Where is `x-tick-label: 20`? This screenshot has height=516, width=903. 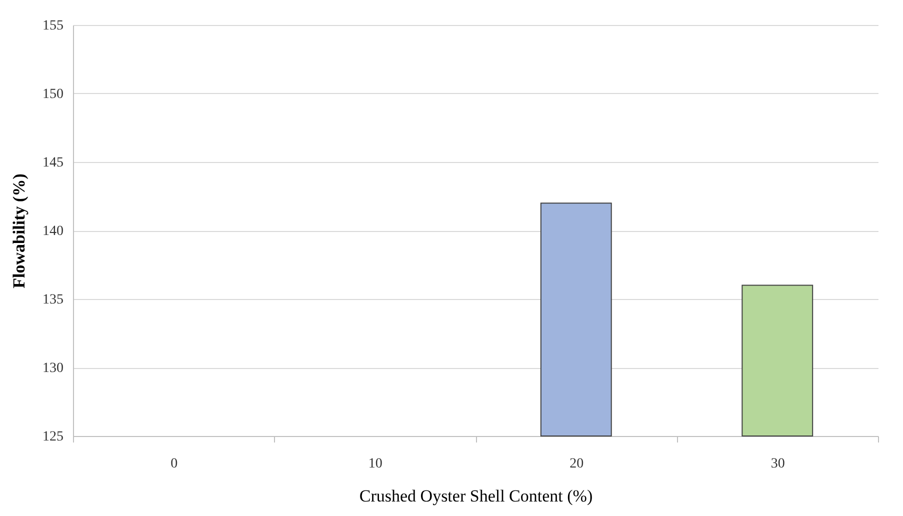
x-tick-label: 20 is located at coordinates (577, 464).